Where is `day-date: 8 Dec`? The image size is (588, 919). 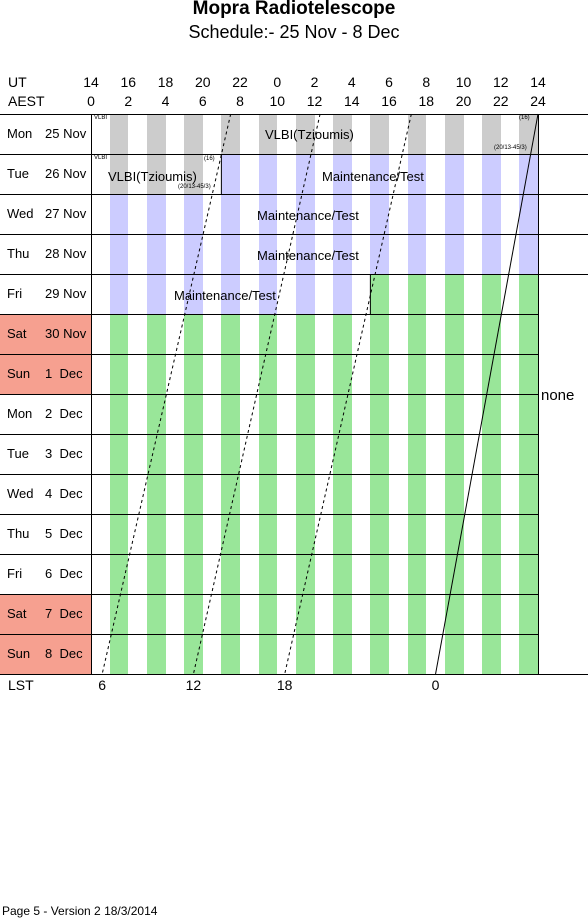 day-date: 8 Dec is located at coordinates (64, 653).